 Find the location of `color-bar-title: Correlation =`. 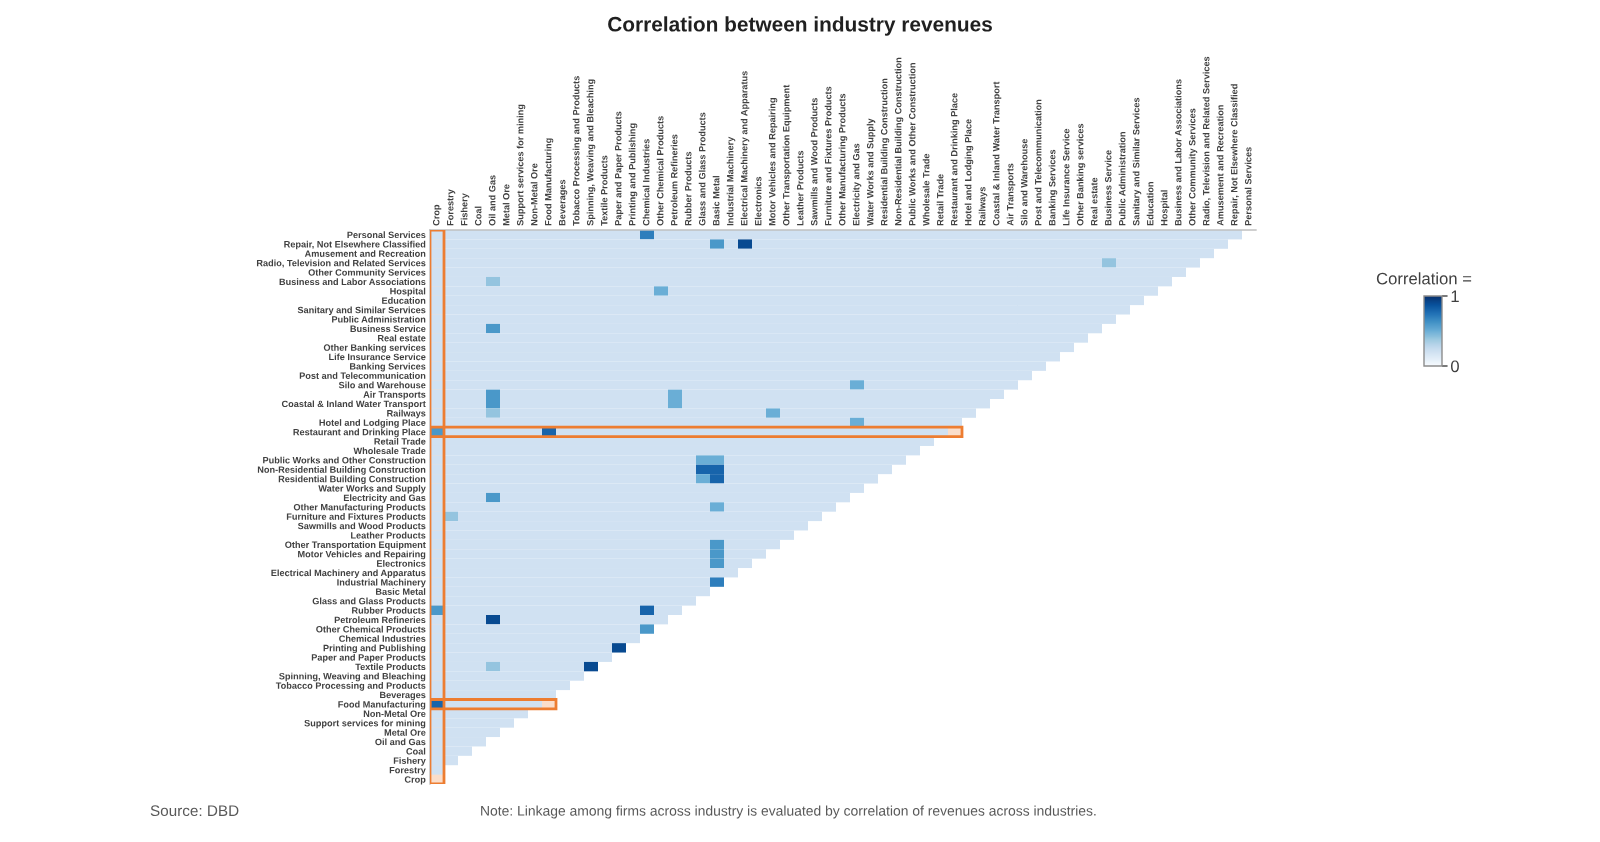

color-bar-title: Correlation = is located at coordinates (1424, 278).